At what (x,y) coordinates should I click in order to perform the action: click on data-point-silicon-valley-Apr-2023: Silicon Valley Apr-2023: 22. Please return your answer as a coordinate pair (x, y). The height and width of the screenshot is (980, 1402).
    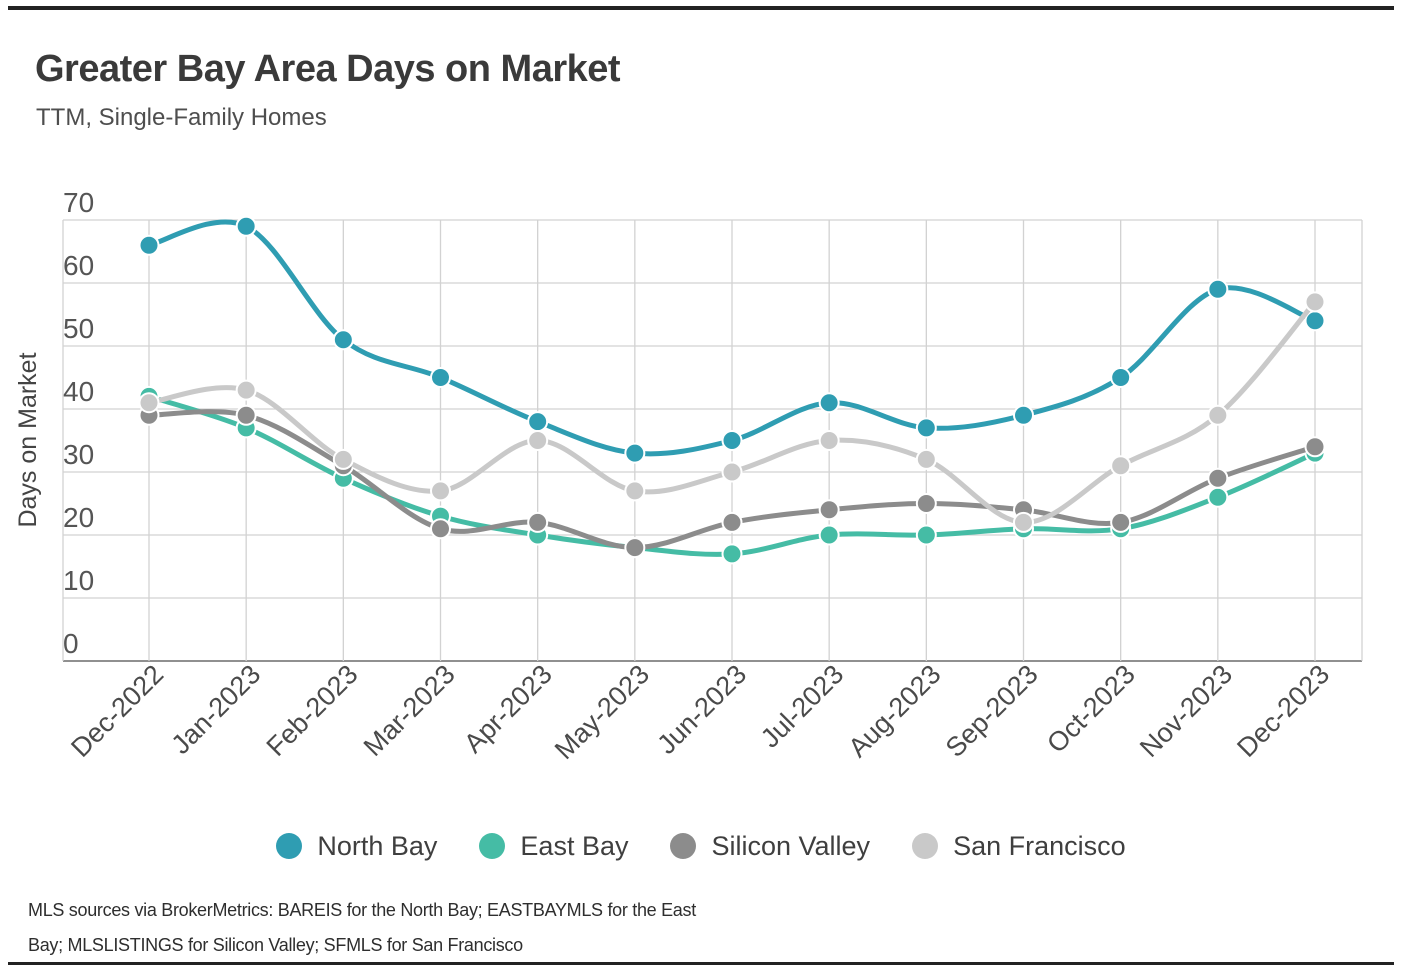
    Looking at the image, I should click on (538, 522).